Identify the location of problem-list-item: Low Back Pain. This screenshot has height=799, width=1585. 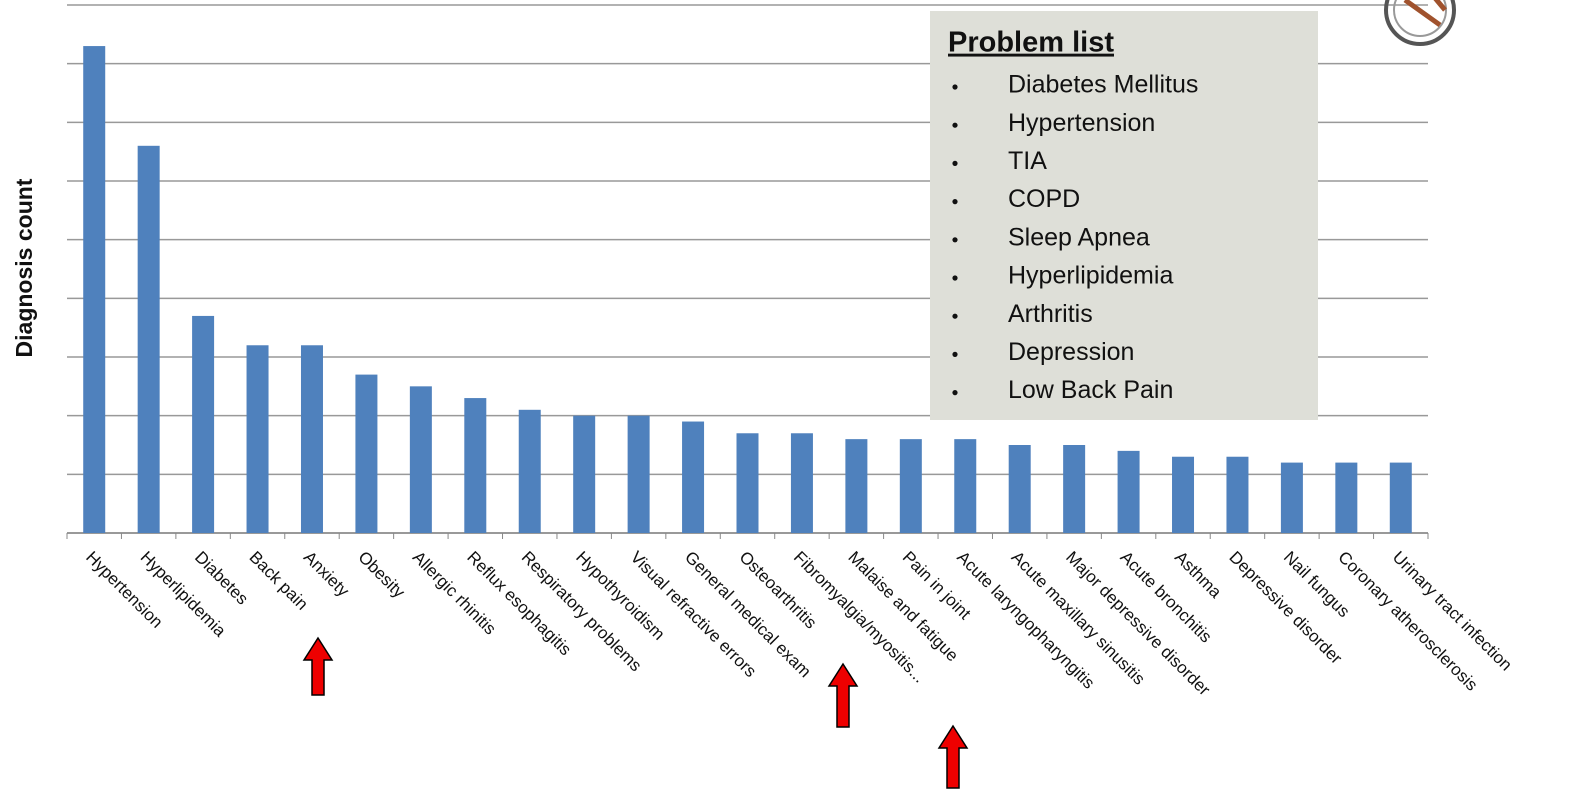
(1090, 390).